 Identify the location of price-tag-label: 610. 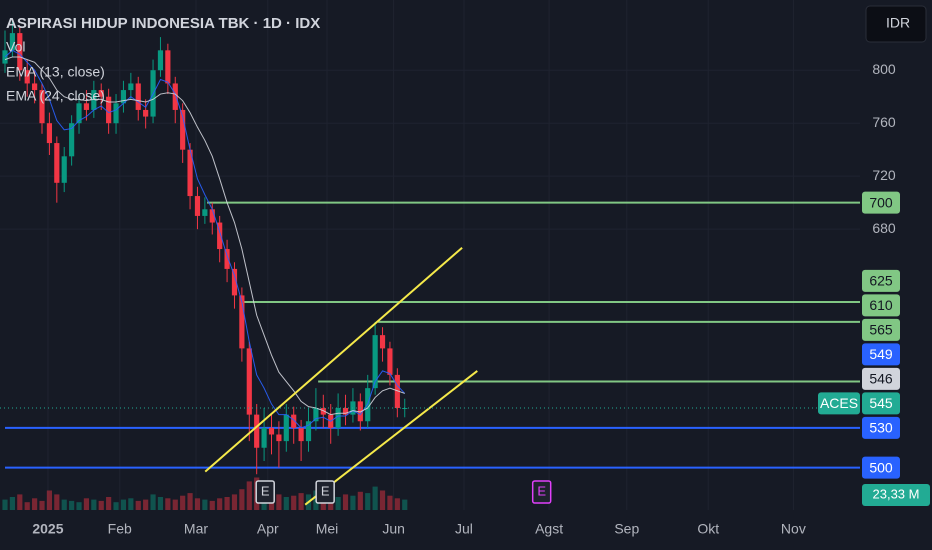
(881, 305).